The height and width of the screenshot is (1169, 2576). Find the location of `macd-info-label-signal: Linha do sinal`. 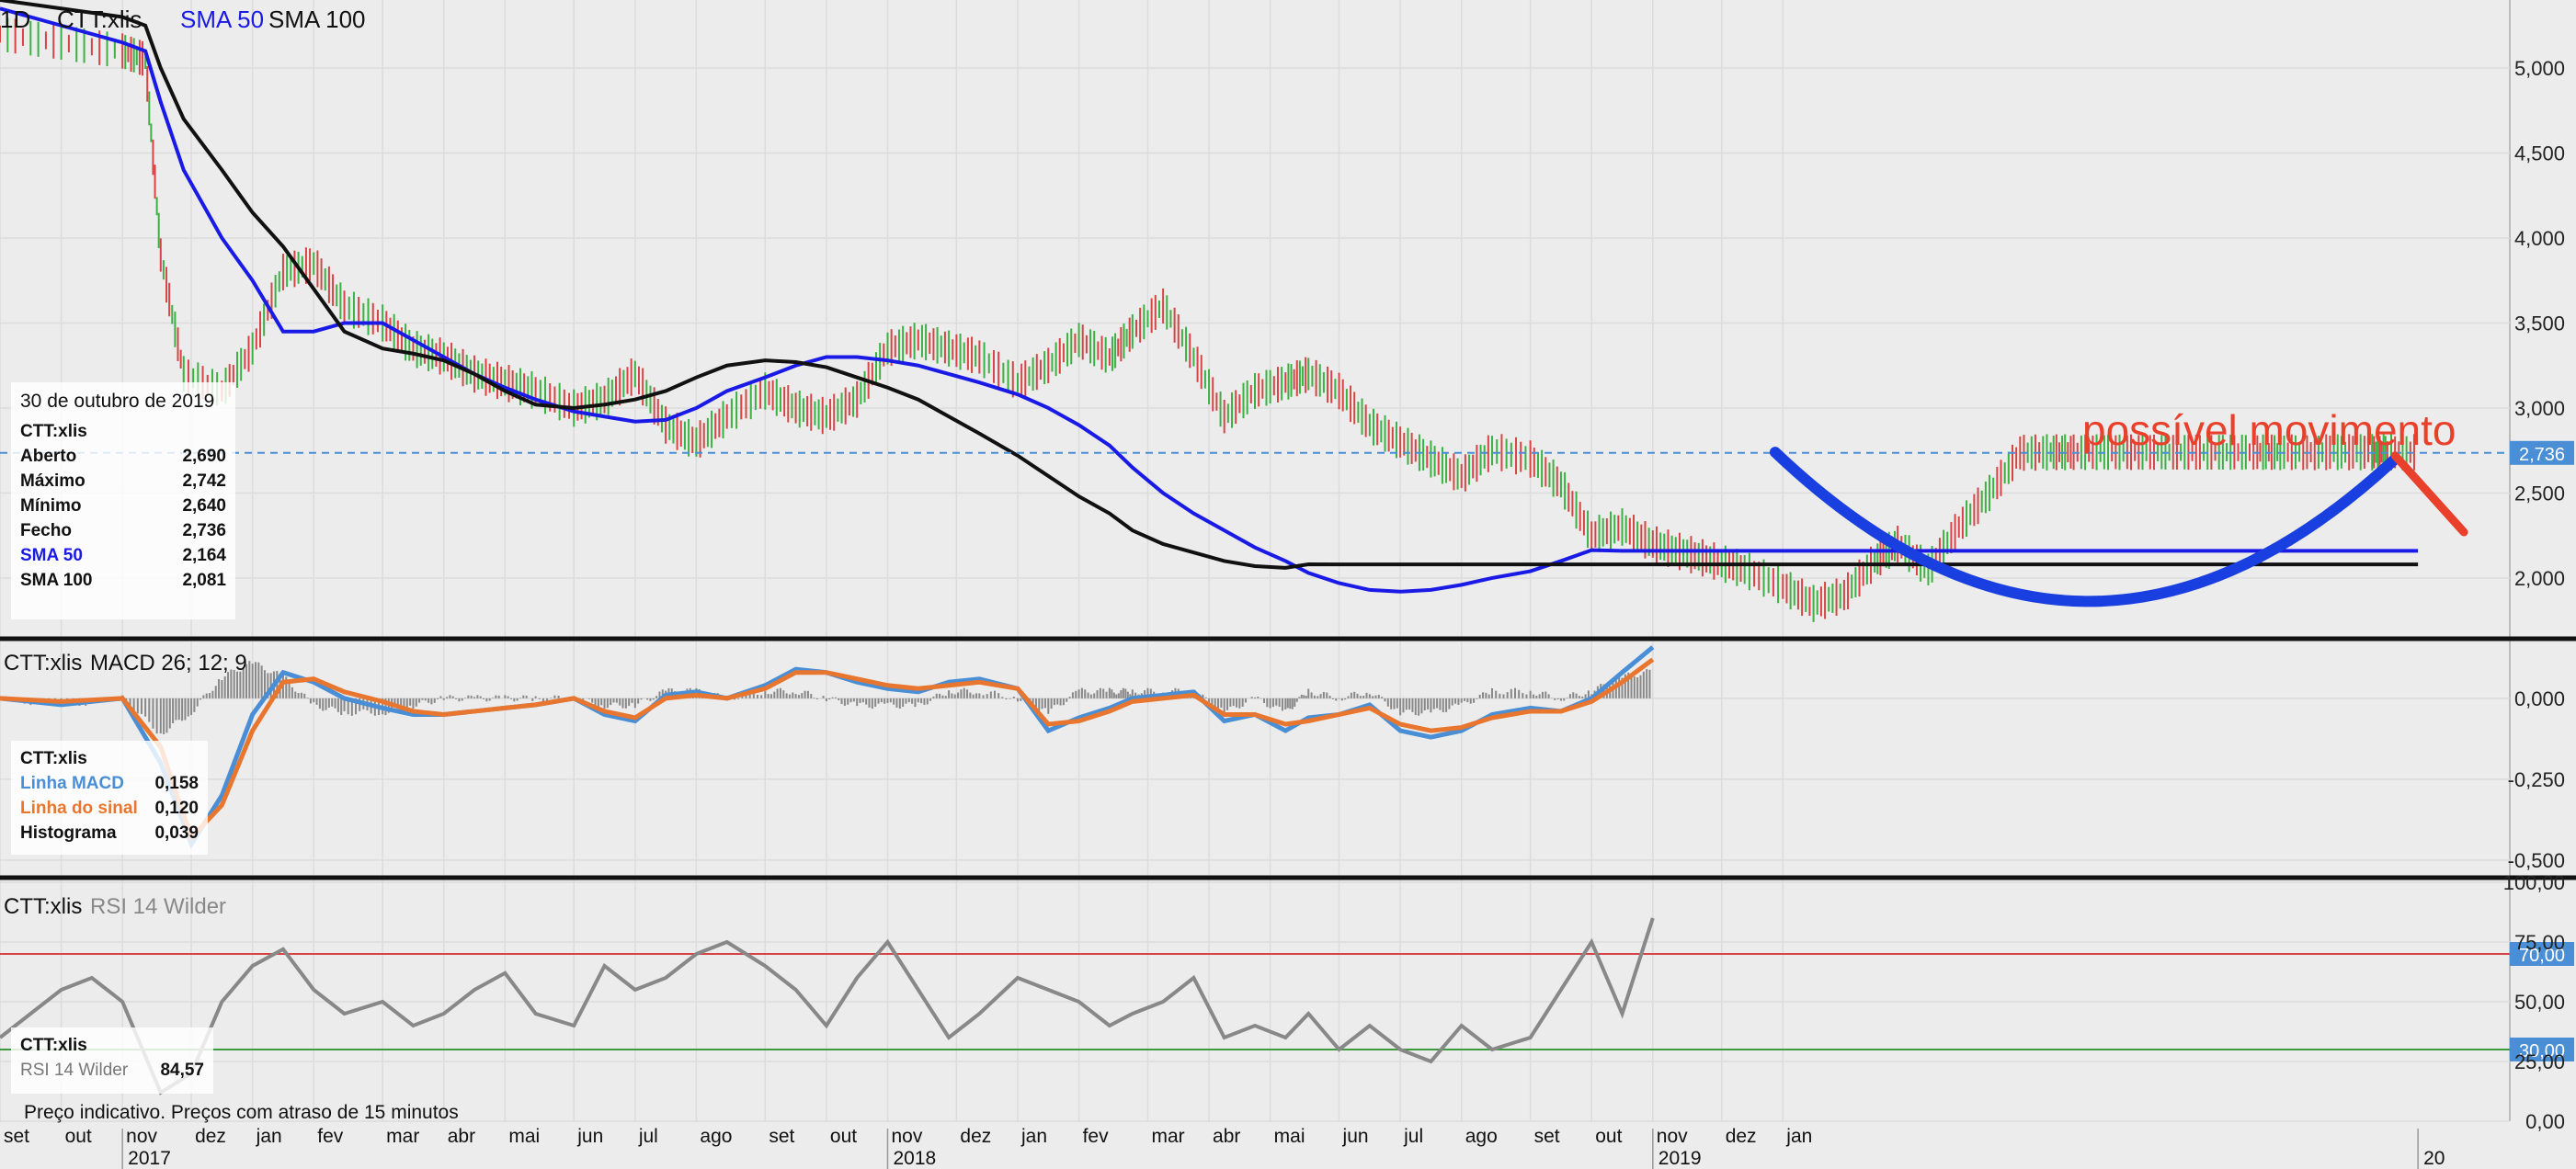

macd-info-label-signal: Linha do sinal is located at coordinates (79, 808).